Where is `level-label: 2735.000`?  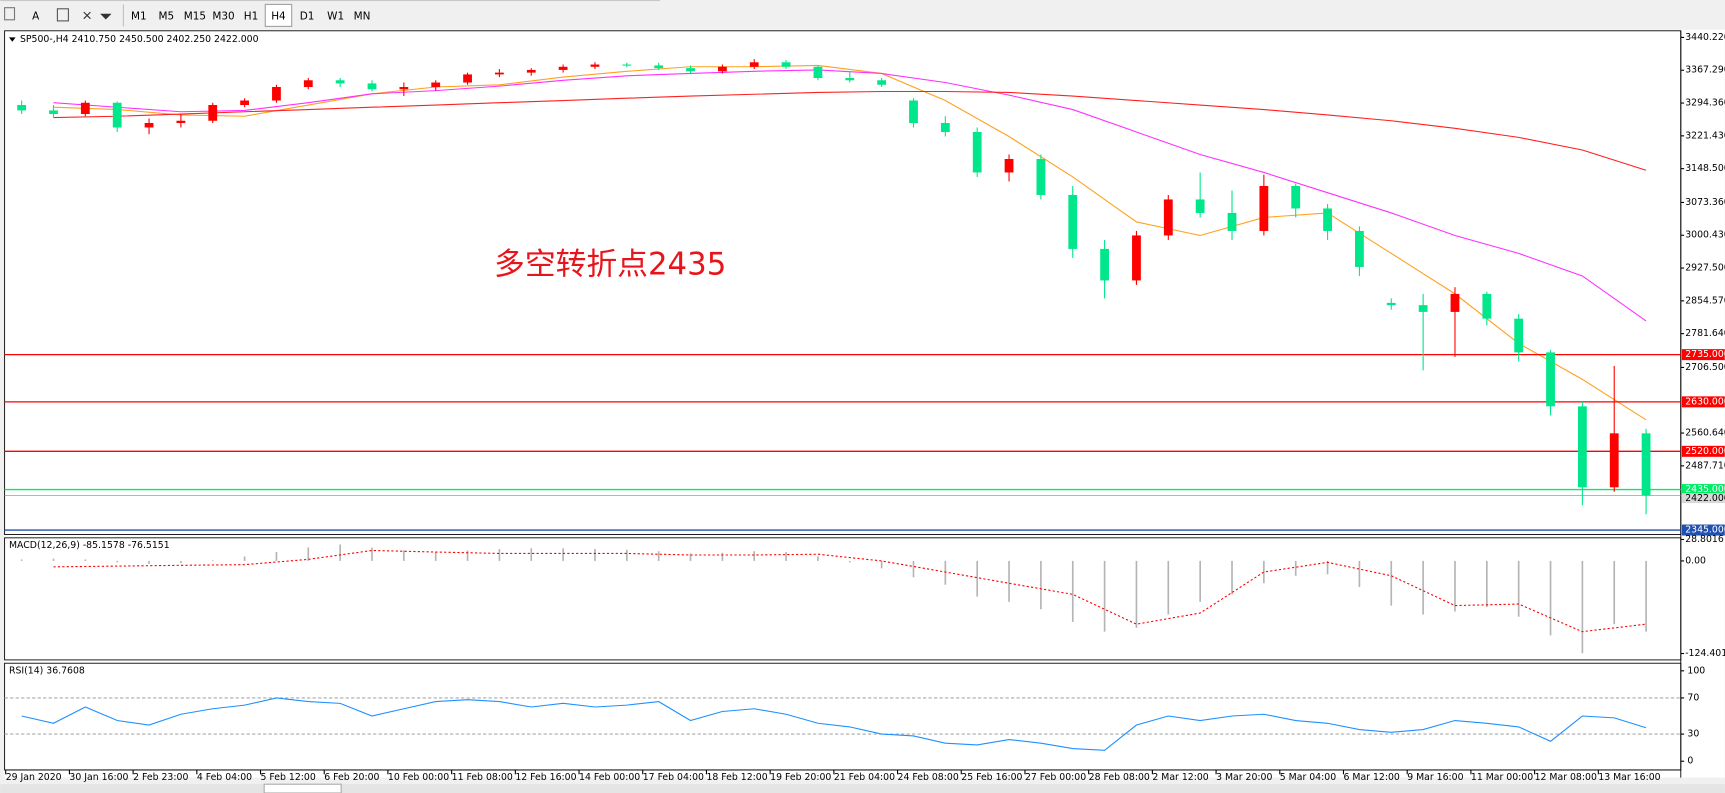 level-label: 2735.000 is located at coordinates (1705, 354).